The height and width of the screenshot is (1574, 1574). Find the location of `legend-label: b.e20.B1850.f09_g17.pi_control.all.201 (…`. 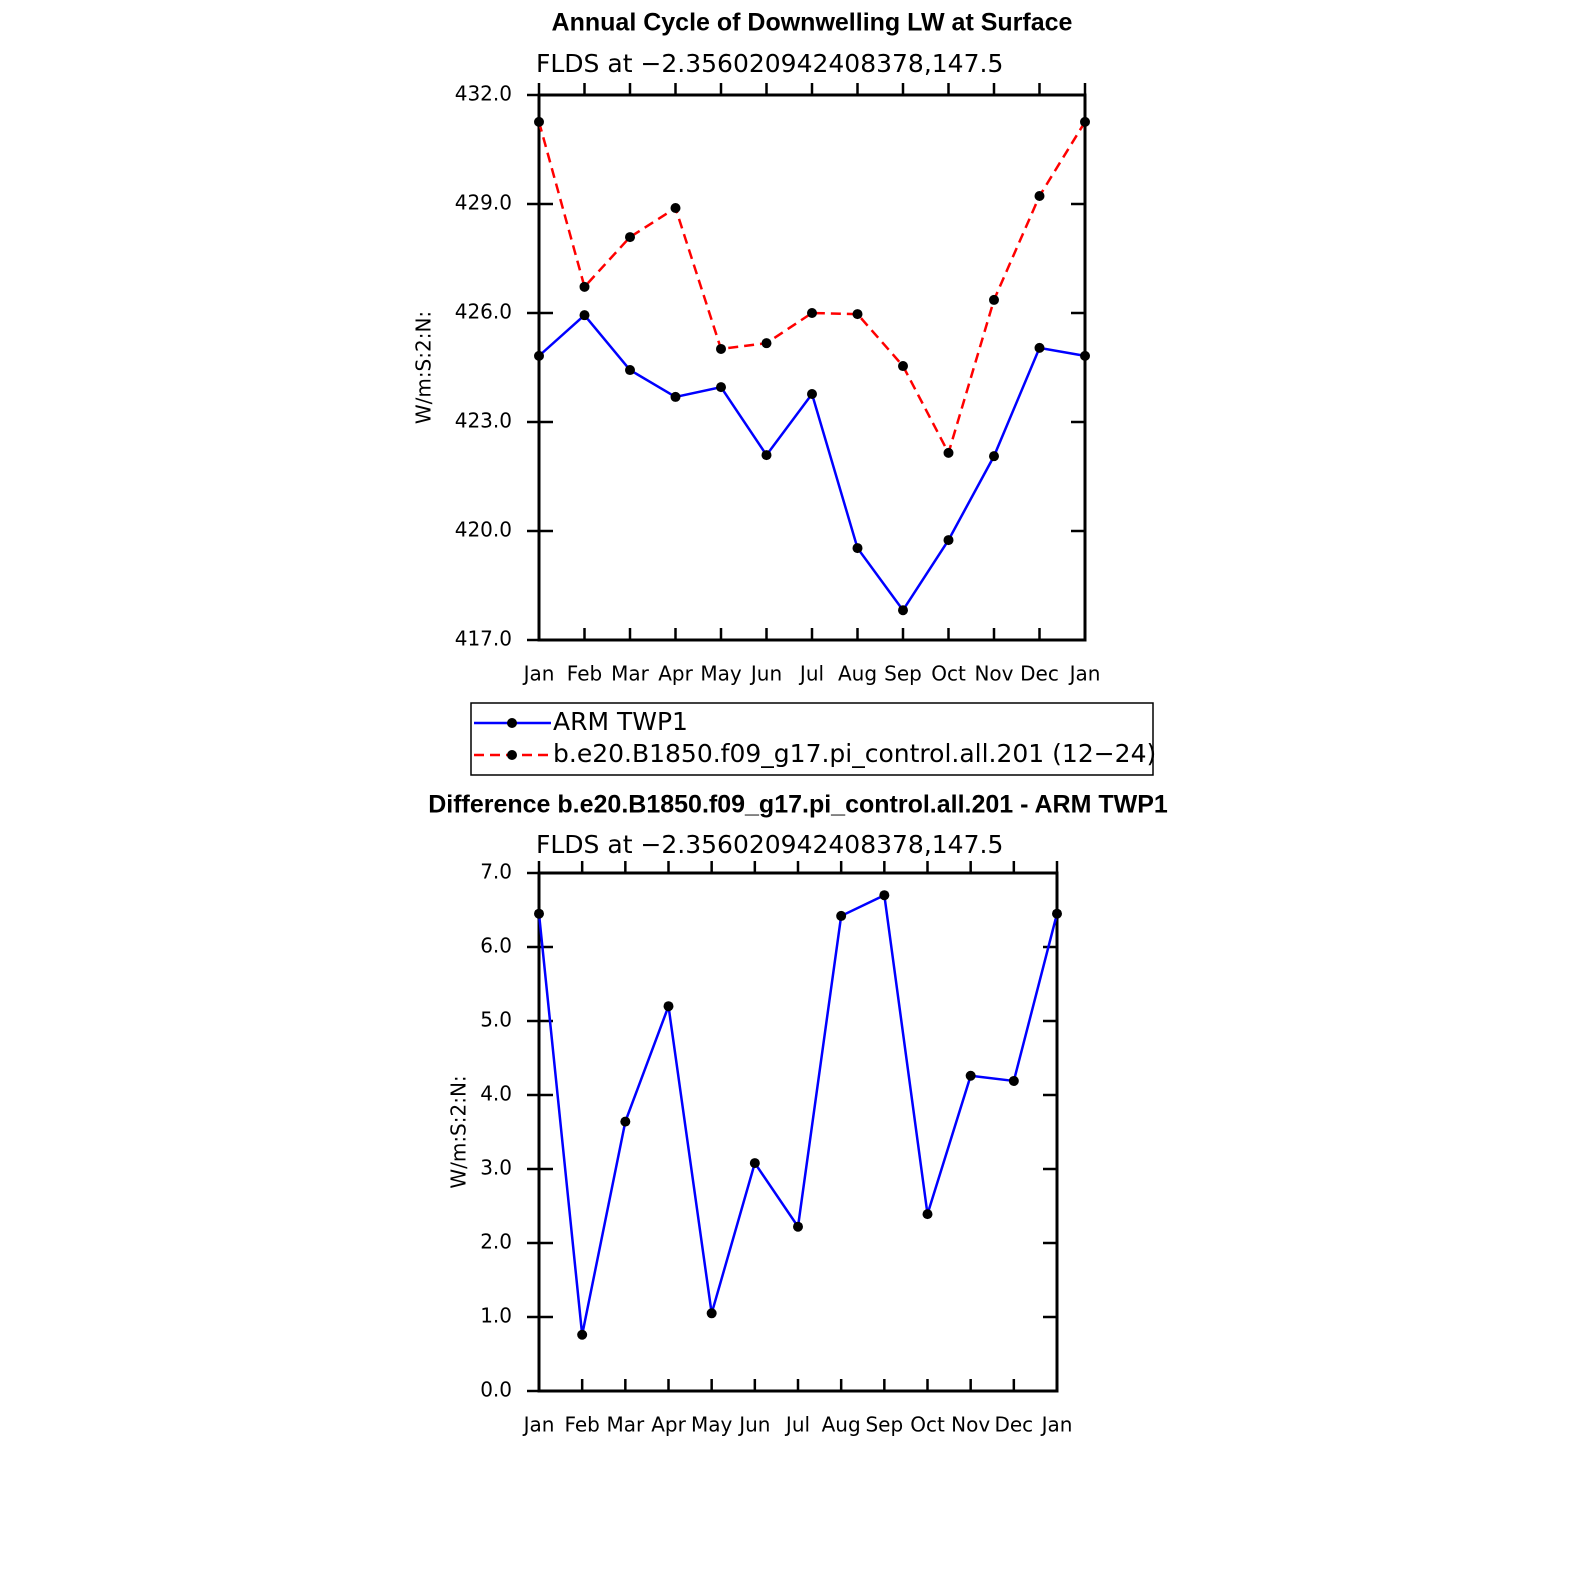

legend-label: b.e20.B1850.f09_g17.pi_control.all.201 (… is located at coordinates (854, 753).